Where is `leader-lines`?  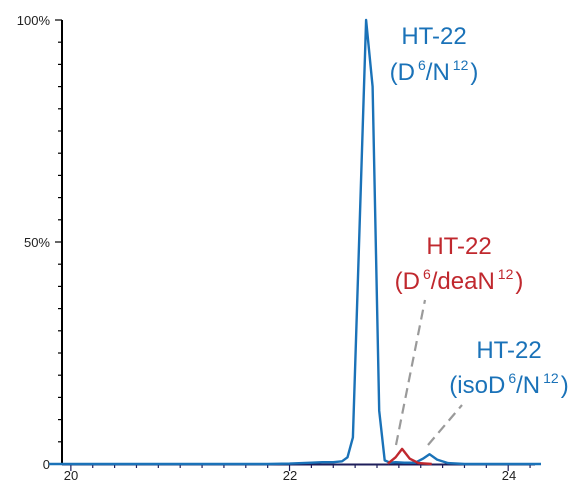
leader-lines is located at coordinates (428, 372).